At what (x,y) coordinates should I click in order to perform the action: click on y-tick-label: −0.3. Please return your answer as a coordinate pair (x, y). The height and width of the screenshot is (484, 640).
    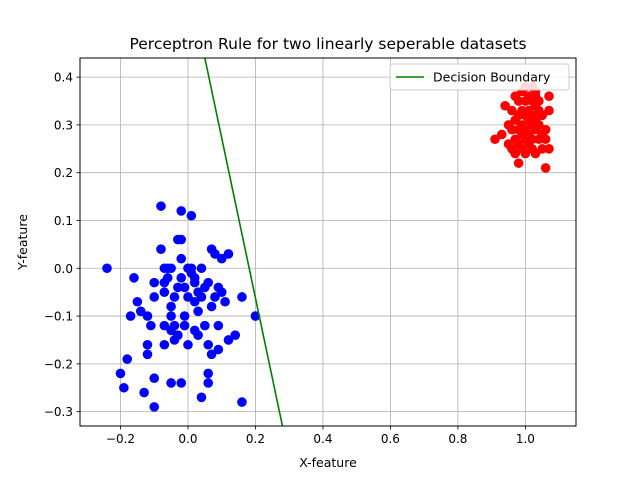
    Looking at the image, I should click on (58, 412).